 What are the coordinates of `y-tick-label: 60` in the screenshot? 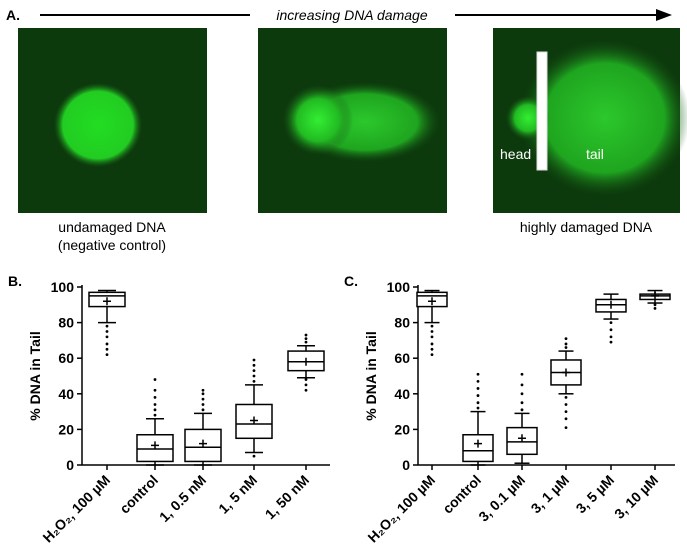 It's located at (66, 358).